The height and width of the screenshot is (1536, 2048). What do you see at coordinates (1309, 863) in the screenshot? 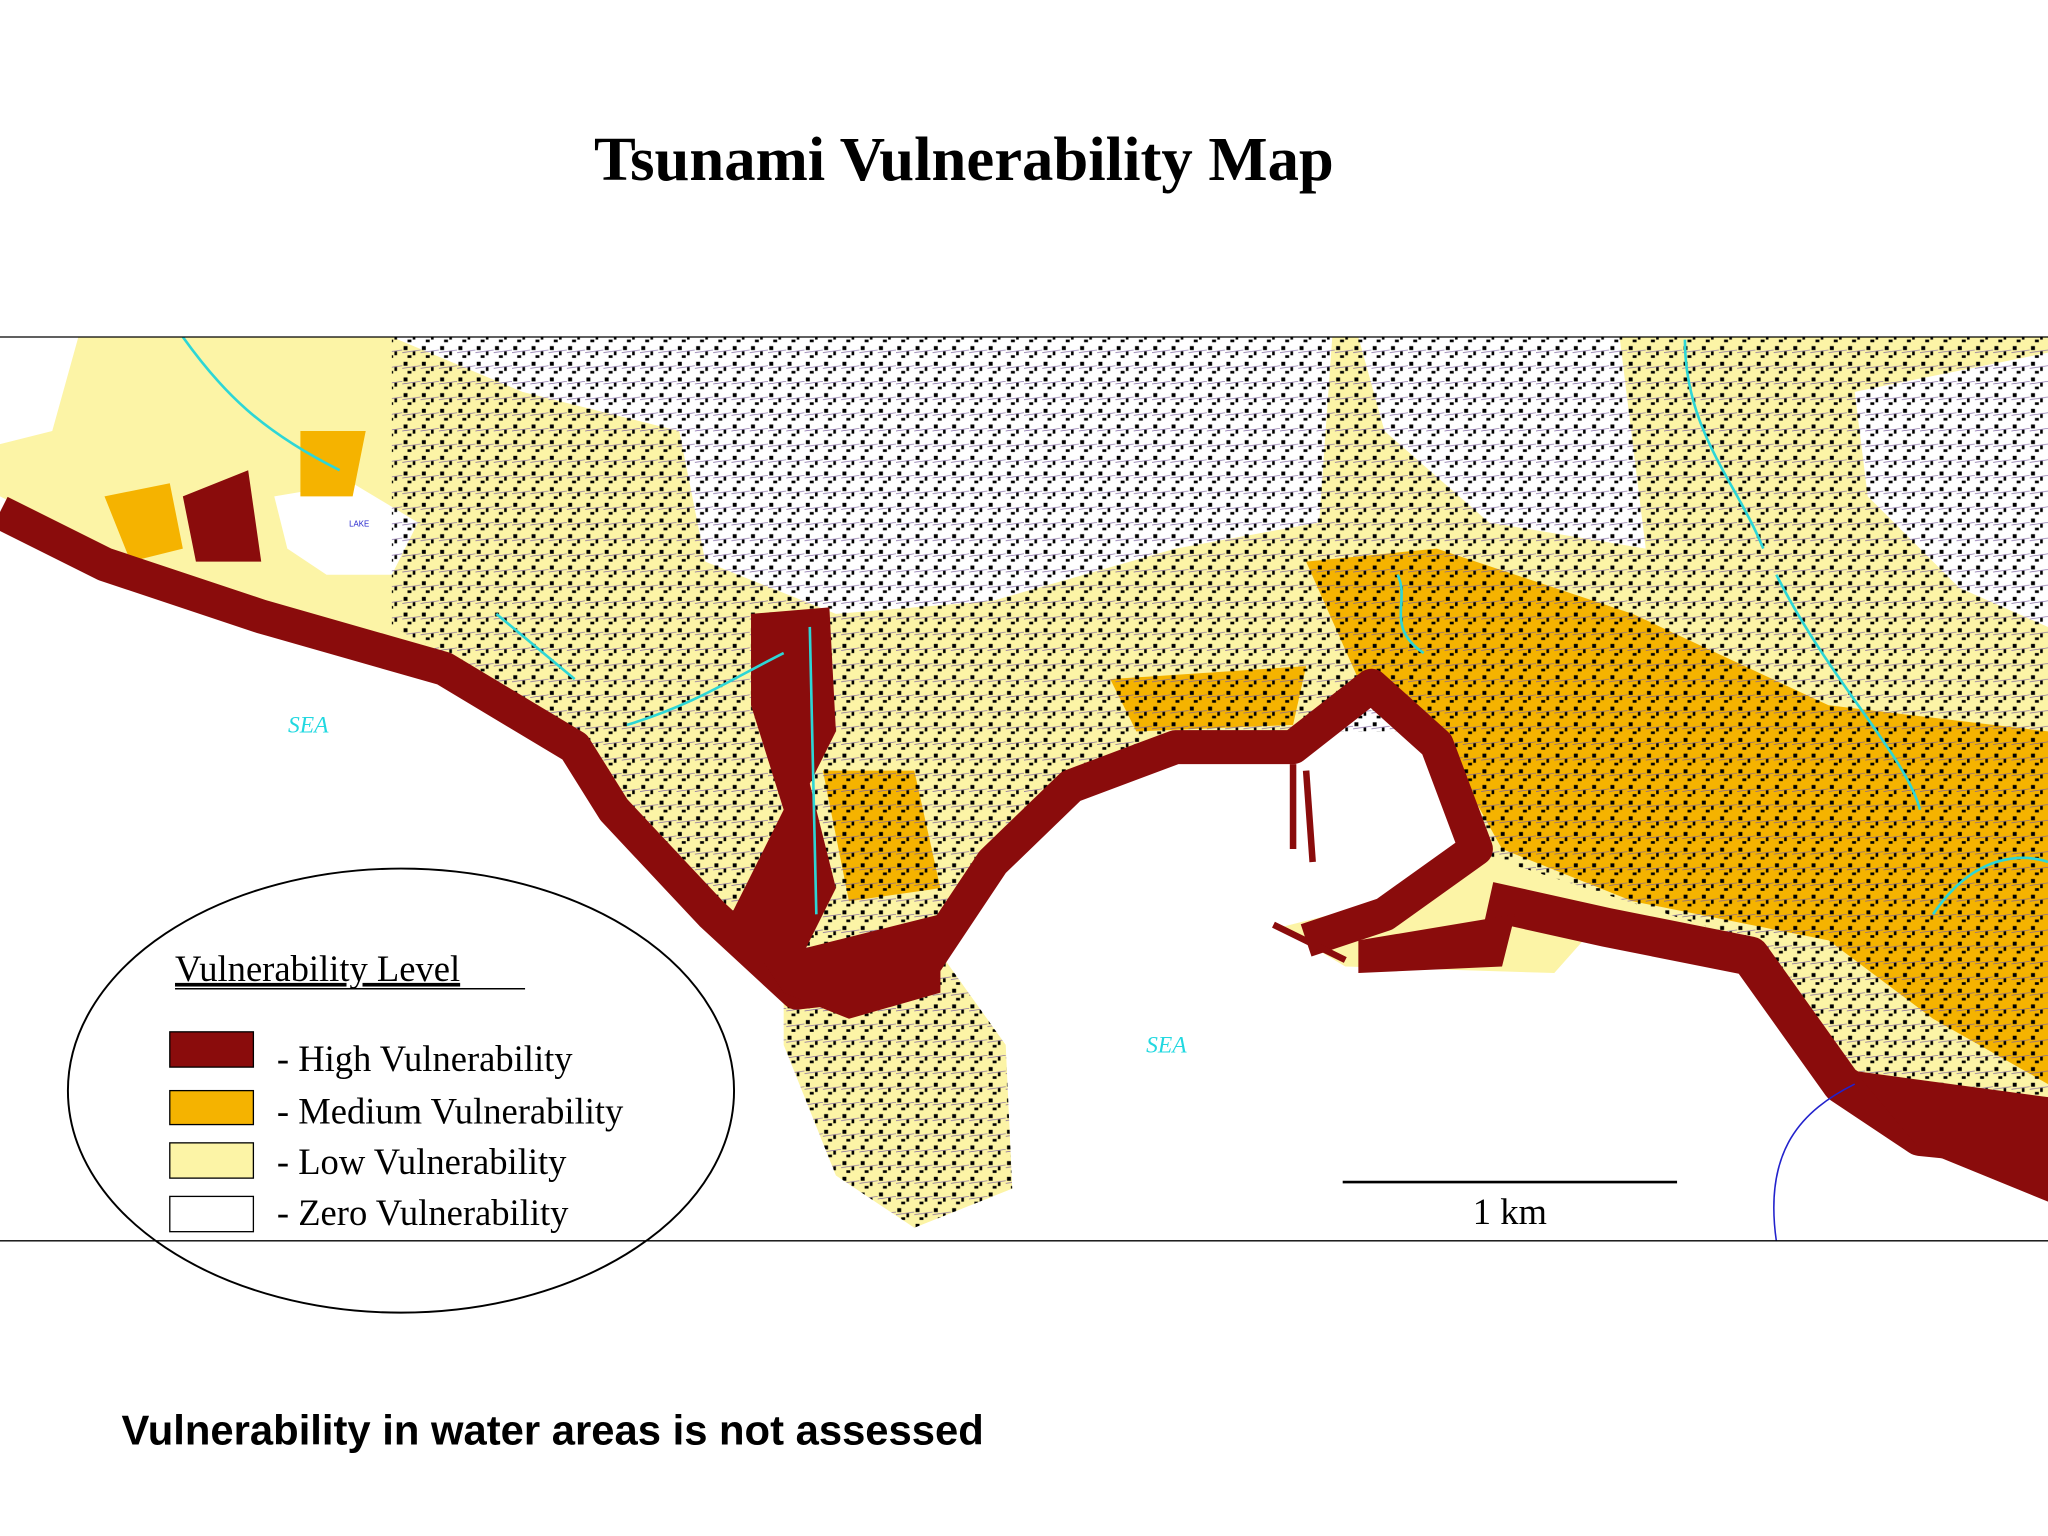
I see `pier` at bounding box center [1309, 863].